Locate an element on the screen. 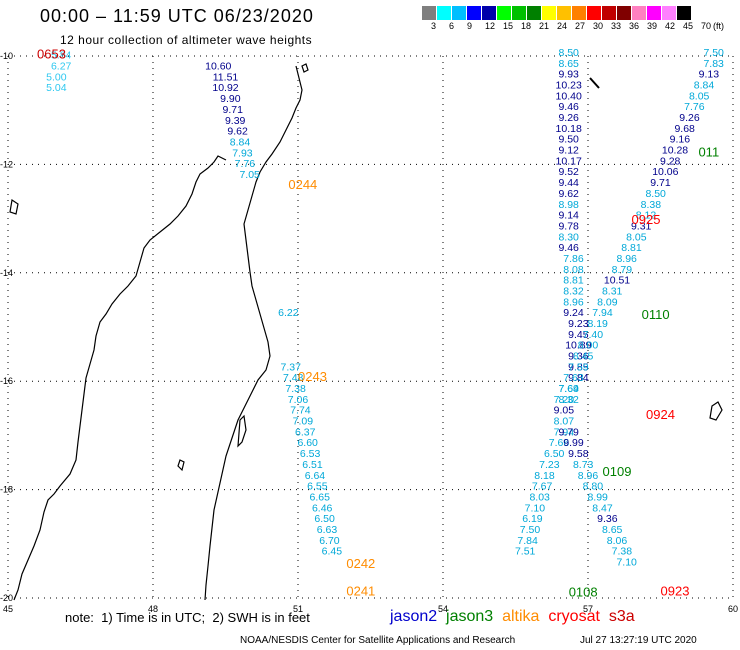  wave-height-value: 8.84 is located at coordinates (704, 86).